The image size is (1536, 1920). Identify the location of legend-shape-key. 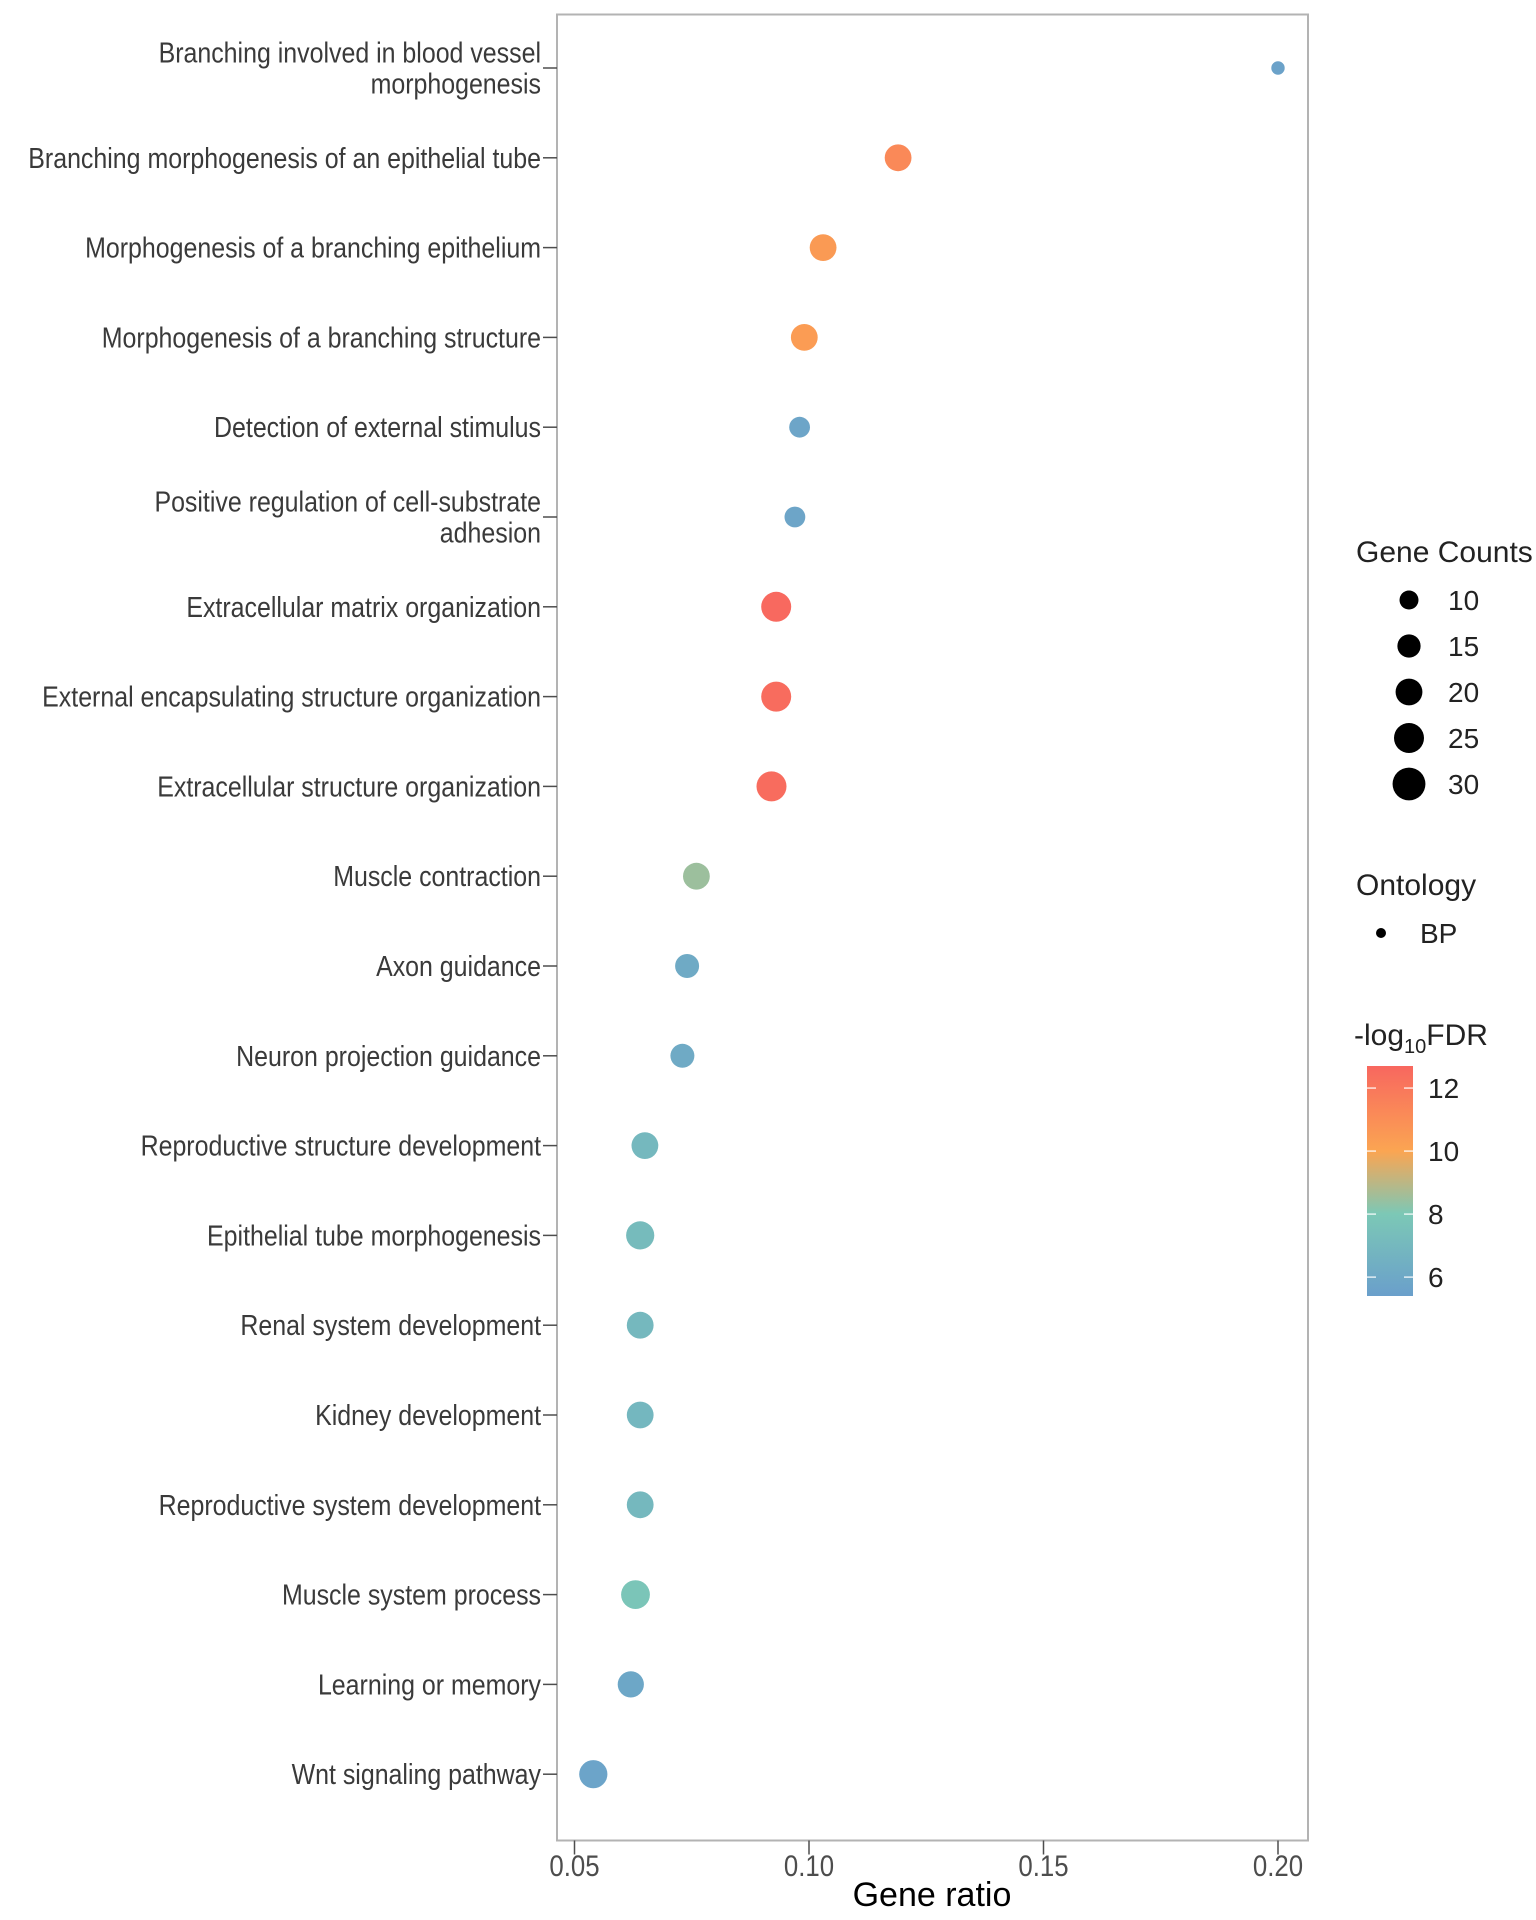
(1381, 933).